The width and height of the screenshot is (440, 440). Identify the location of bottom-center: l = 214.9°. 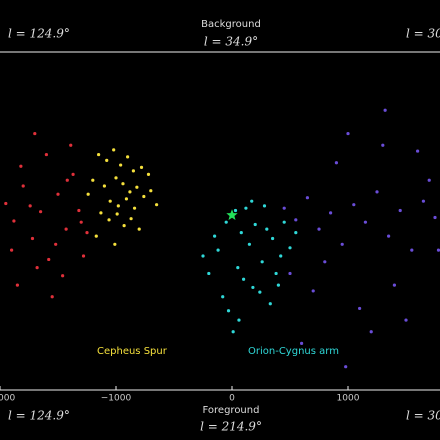
(231, 427).